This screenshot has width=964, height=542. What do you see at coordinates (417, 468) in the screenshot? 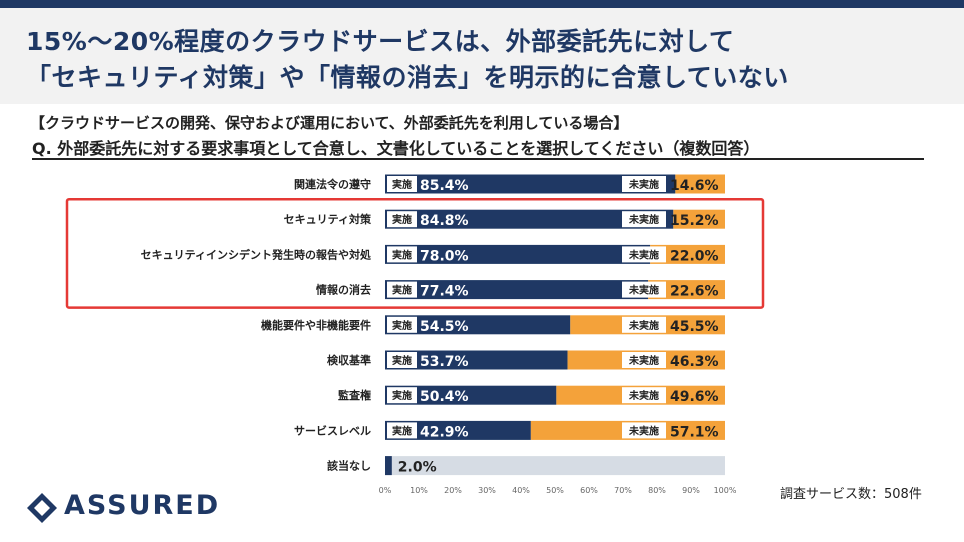
I see `value-label-implemented: 2.0%` at bounding box center [417, 468].